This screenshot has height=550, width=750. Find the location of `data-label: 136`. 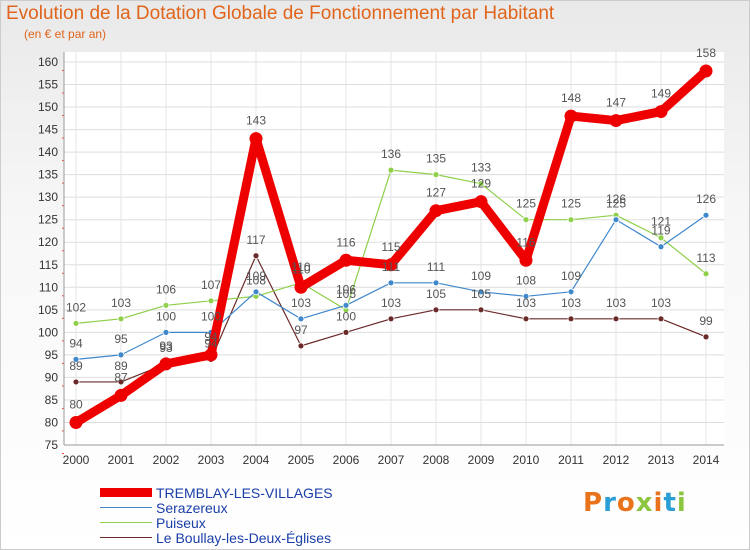

data-label: 136 is located at coordinates (391, 154).